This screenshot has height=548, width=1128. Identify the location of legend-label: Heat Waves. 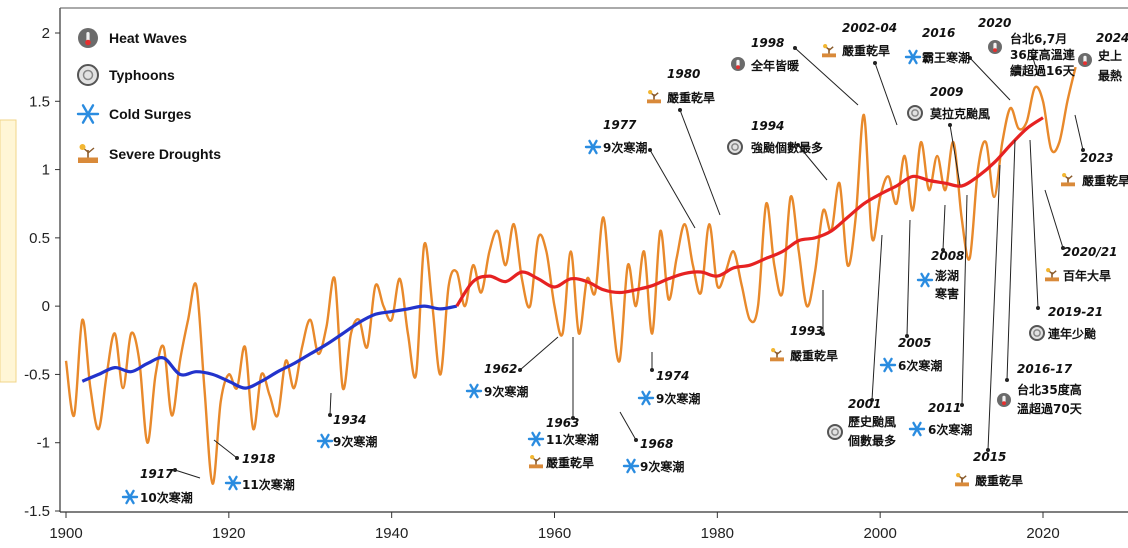
(148, 38).